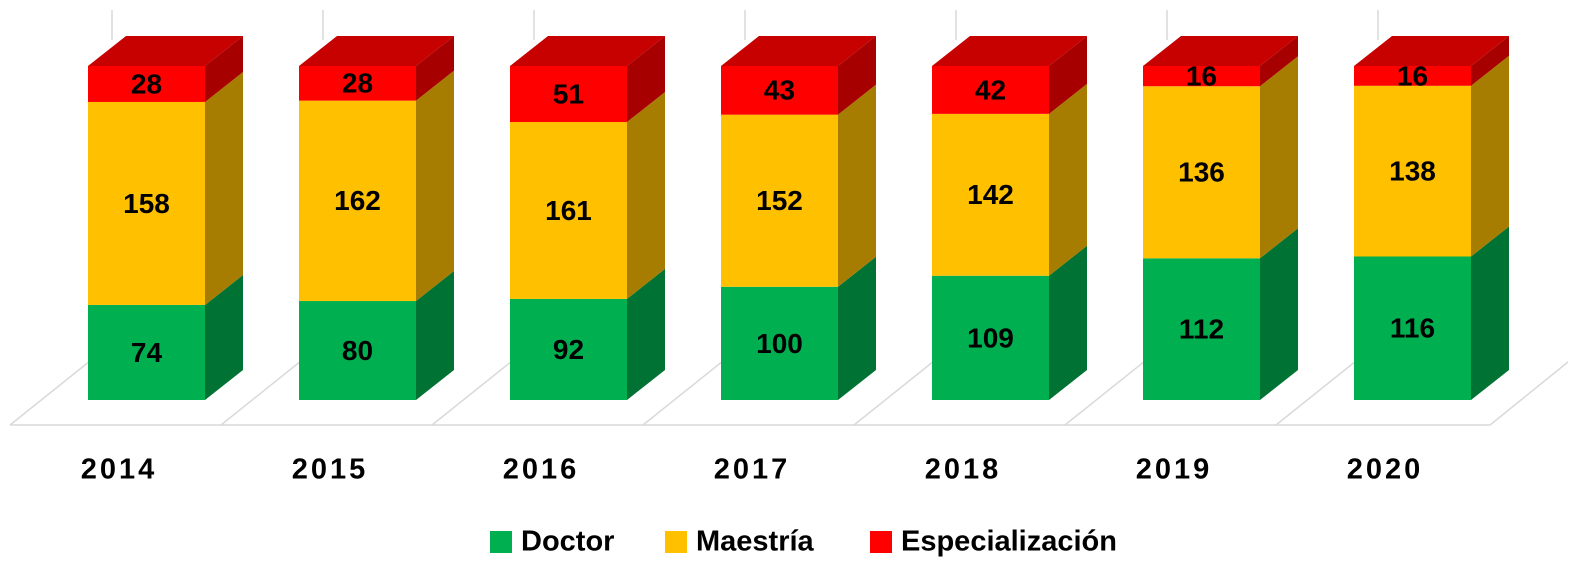 The height and width of the screenshot is (569, 1596). I want to click on x-tick-label: 2020, so click(1385, 470).